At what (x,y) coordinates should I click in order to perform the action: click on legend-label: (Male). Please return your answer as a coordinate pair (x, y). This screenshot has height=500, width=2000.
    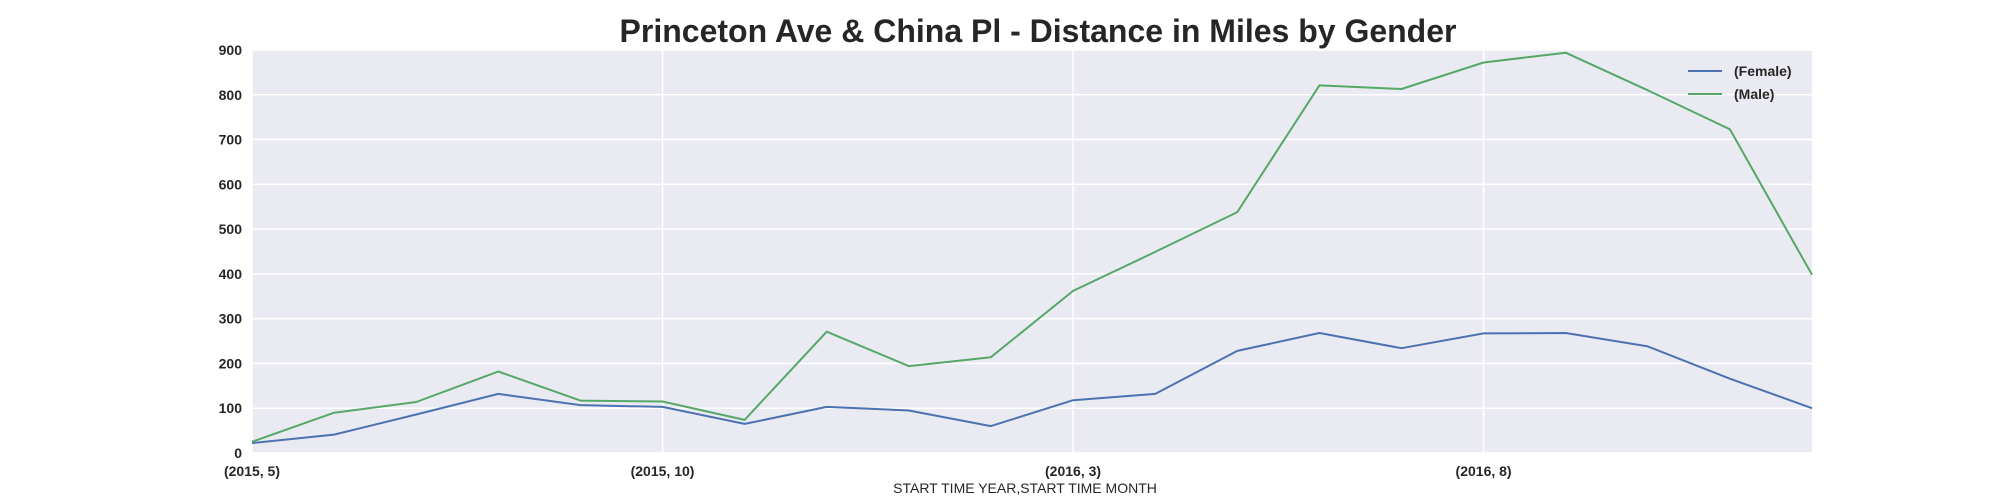
    Looking at the image, I should click on (1754, 94).